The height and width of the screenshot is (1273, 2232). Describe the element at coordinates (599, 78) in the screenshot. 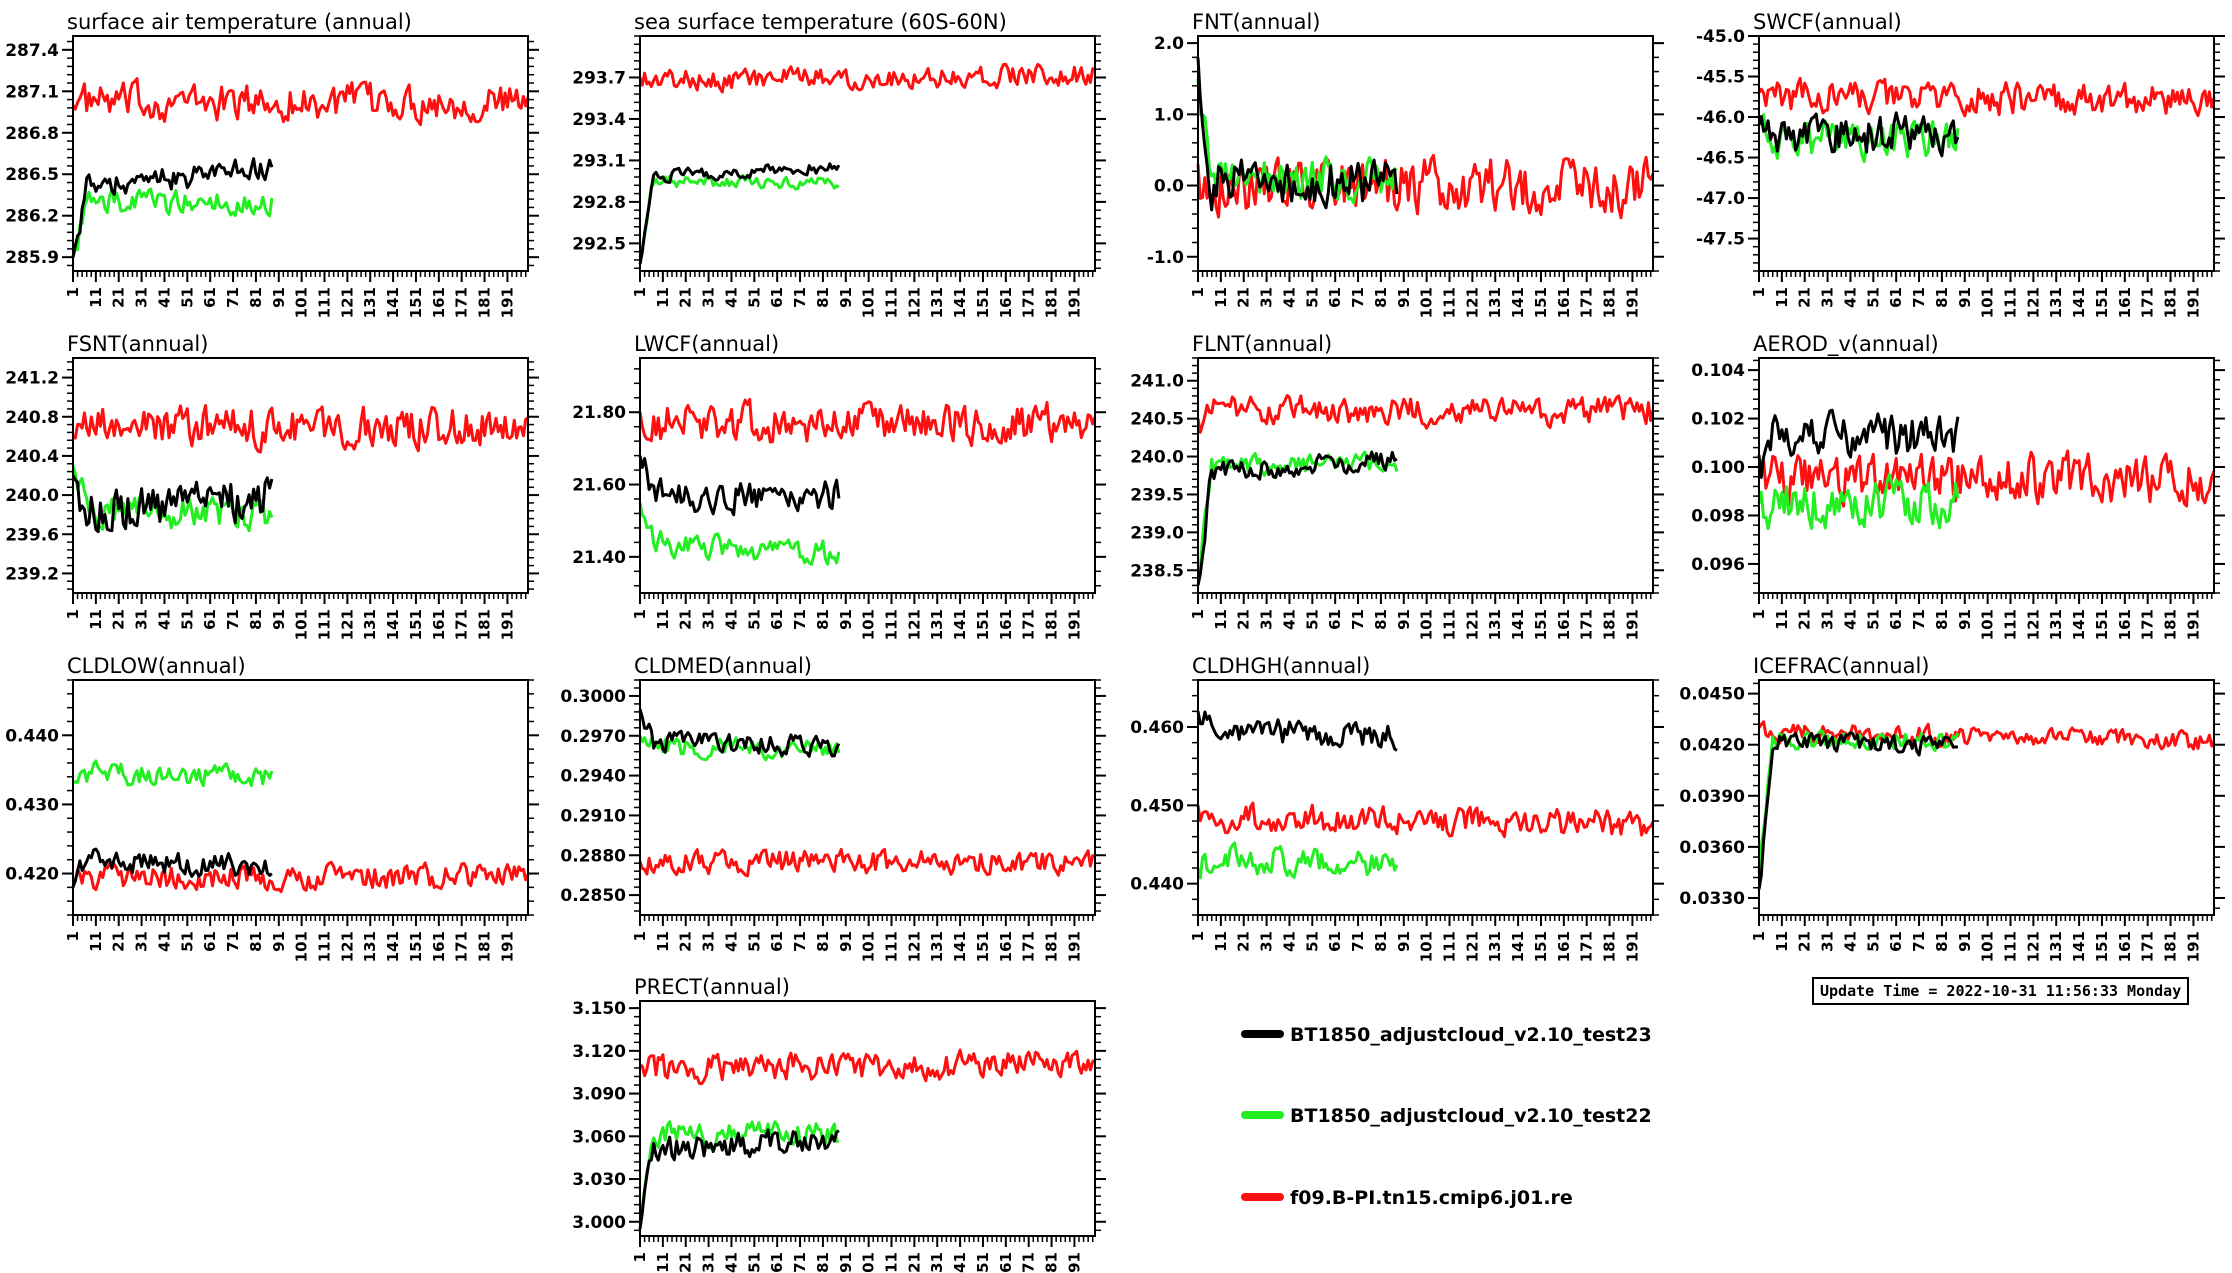

I see `y-tick-label: 293.7` at that location.